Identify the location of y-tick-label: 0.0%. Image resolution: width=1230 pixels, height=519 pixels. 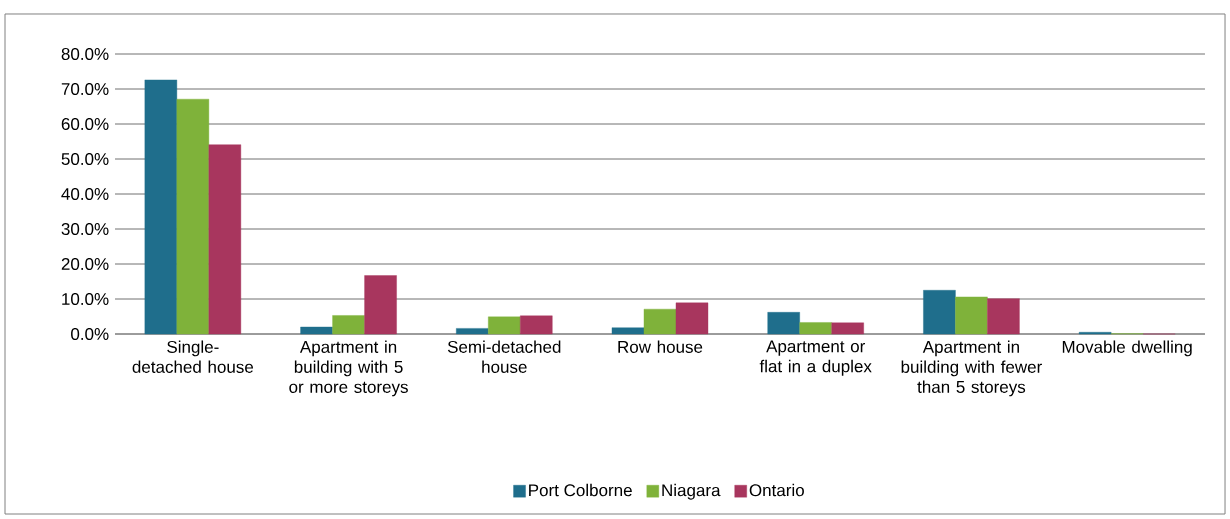
(90, 334).